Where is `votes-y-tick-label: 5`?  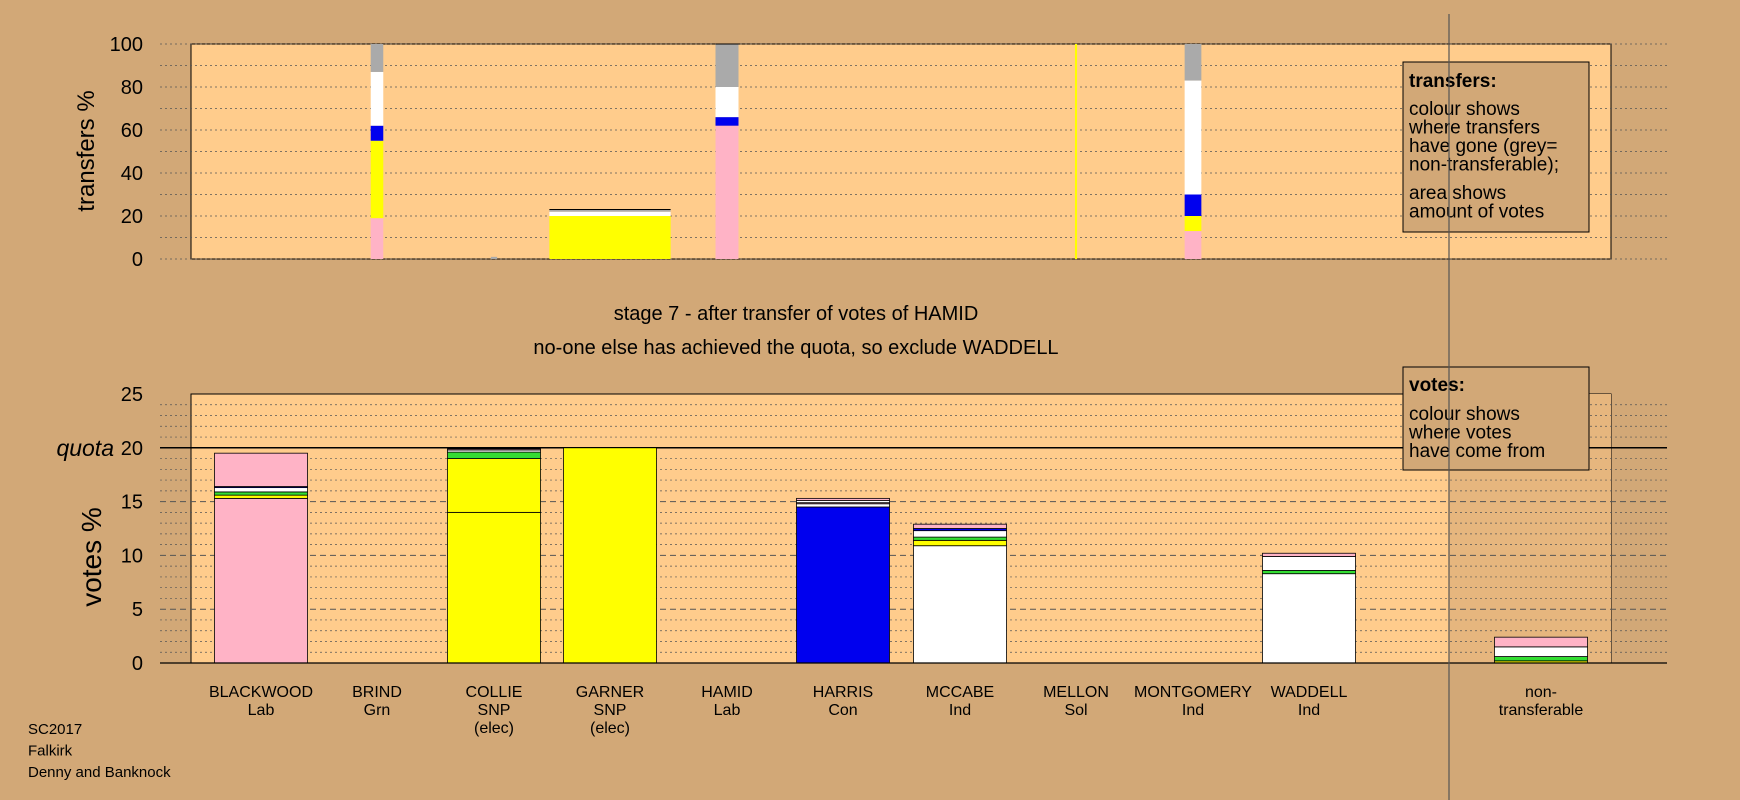
votes-y-tick-label: 5 is located at coordinates (137, 610).